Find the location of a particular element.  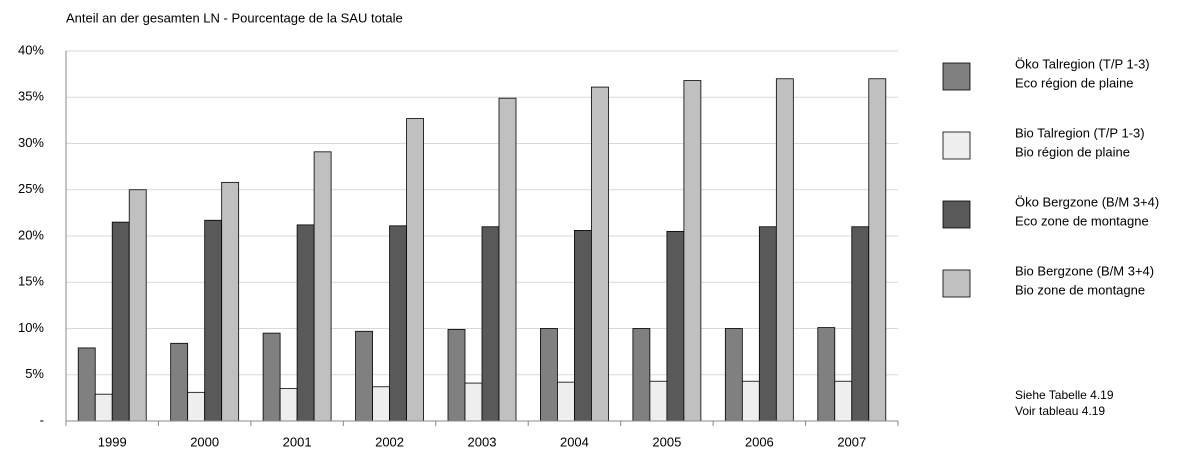

y-tick-label: - is located at coordinates (42, 419).